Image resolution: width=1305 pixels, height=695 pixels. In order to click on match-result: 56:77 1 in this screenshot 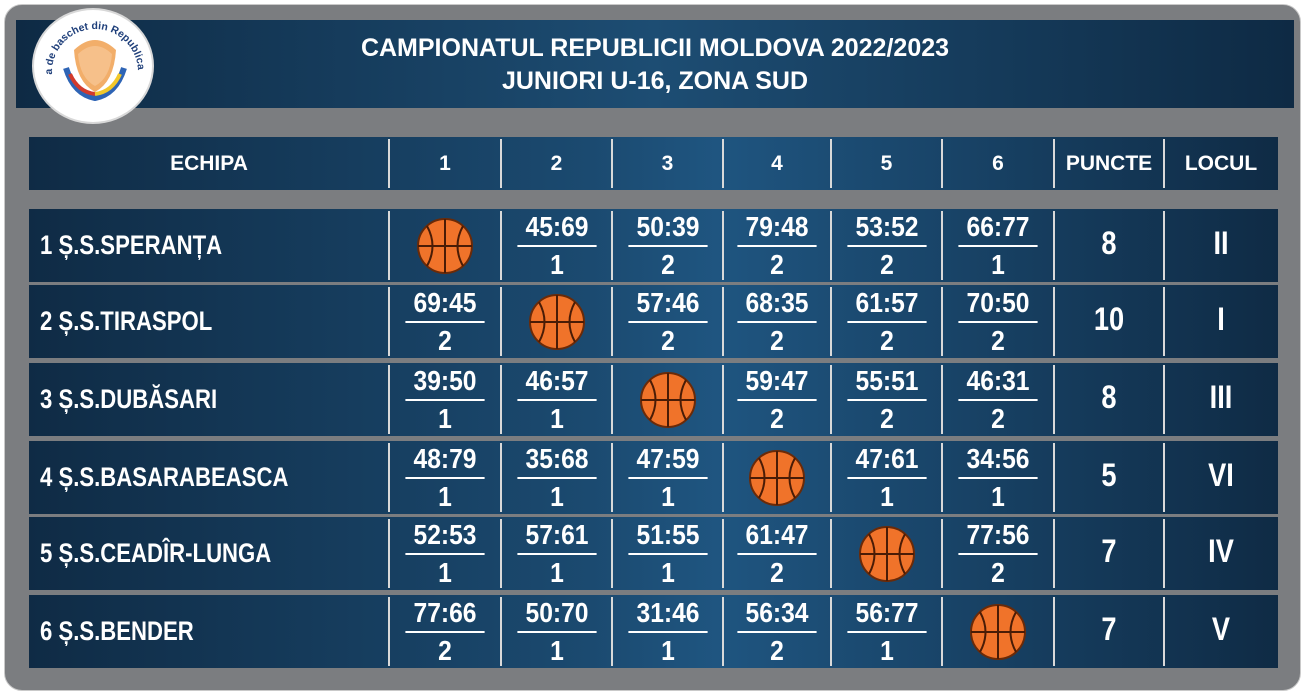, I will do `click(886, 632)`.